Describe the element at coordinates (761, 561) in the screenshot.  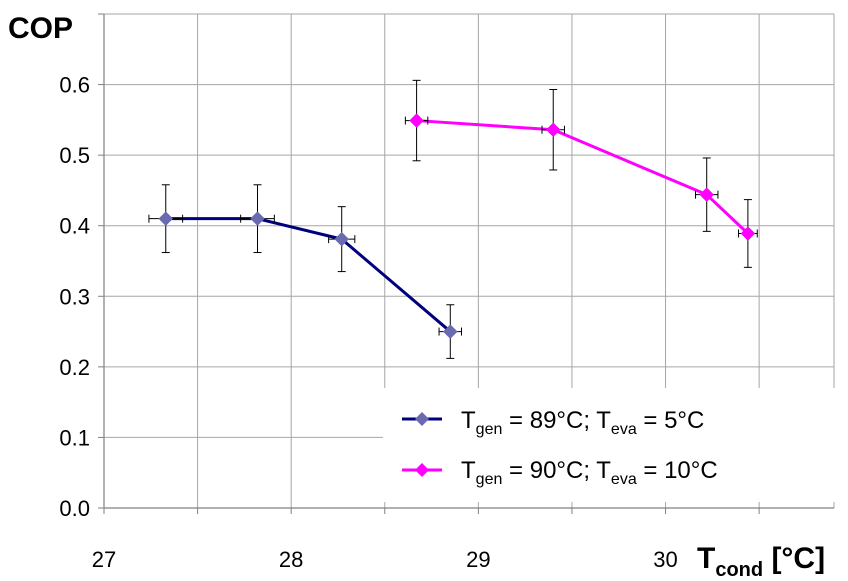
I see `x-axis-title: Tcond [°C]` at that location.